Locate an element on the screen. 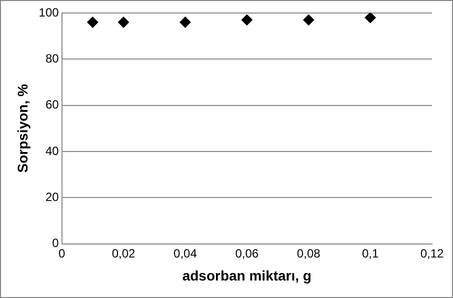  x-tick-label: 0,12 is located at coordinates (432, 253).